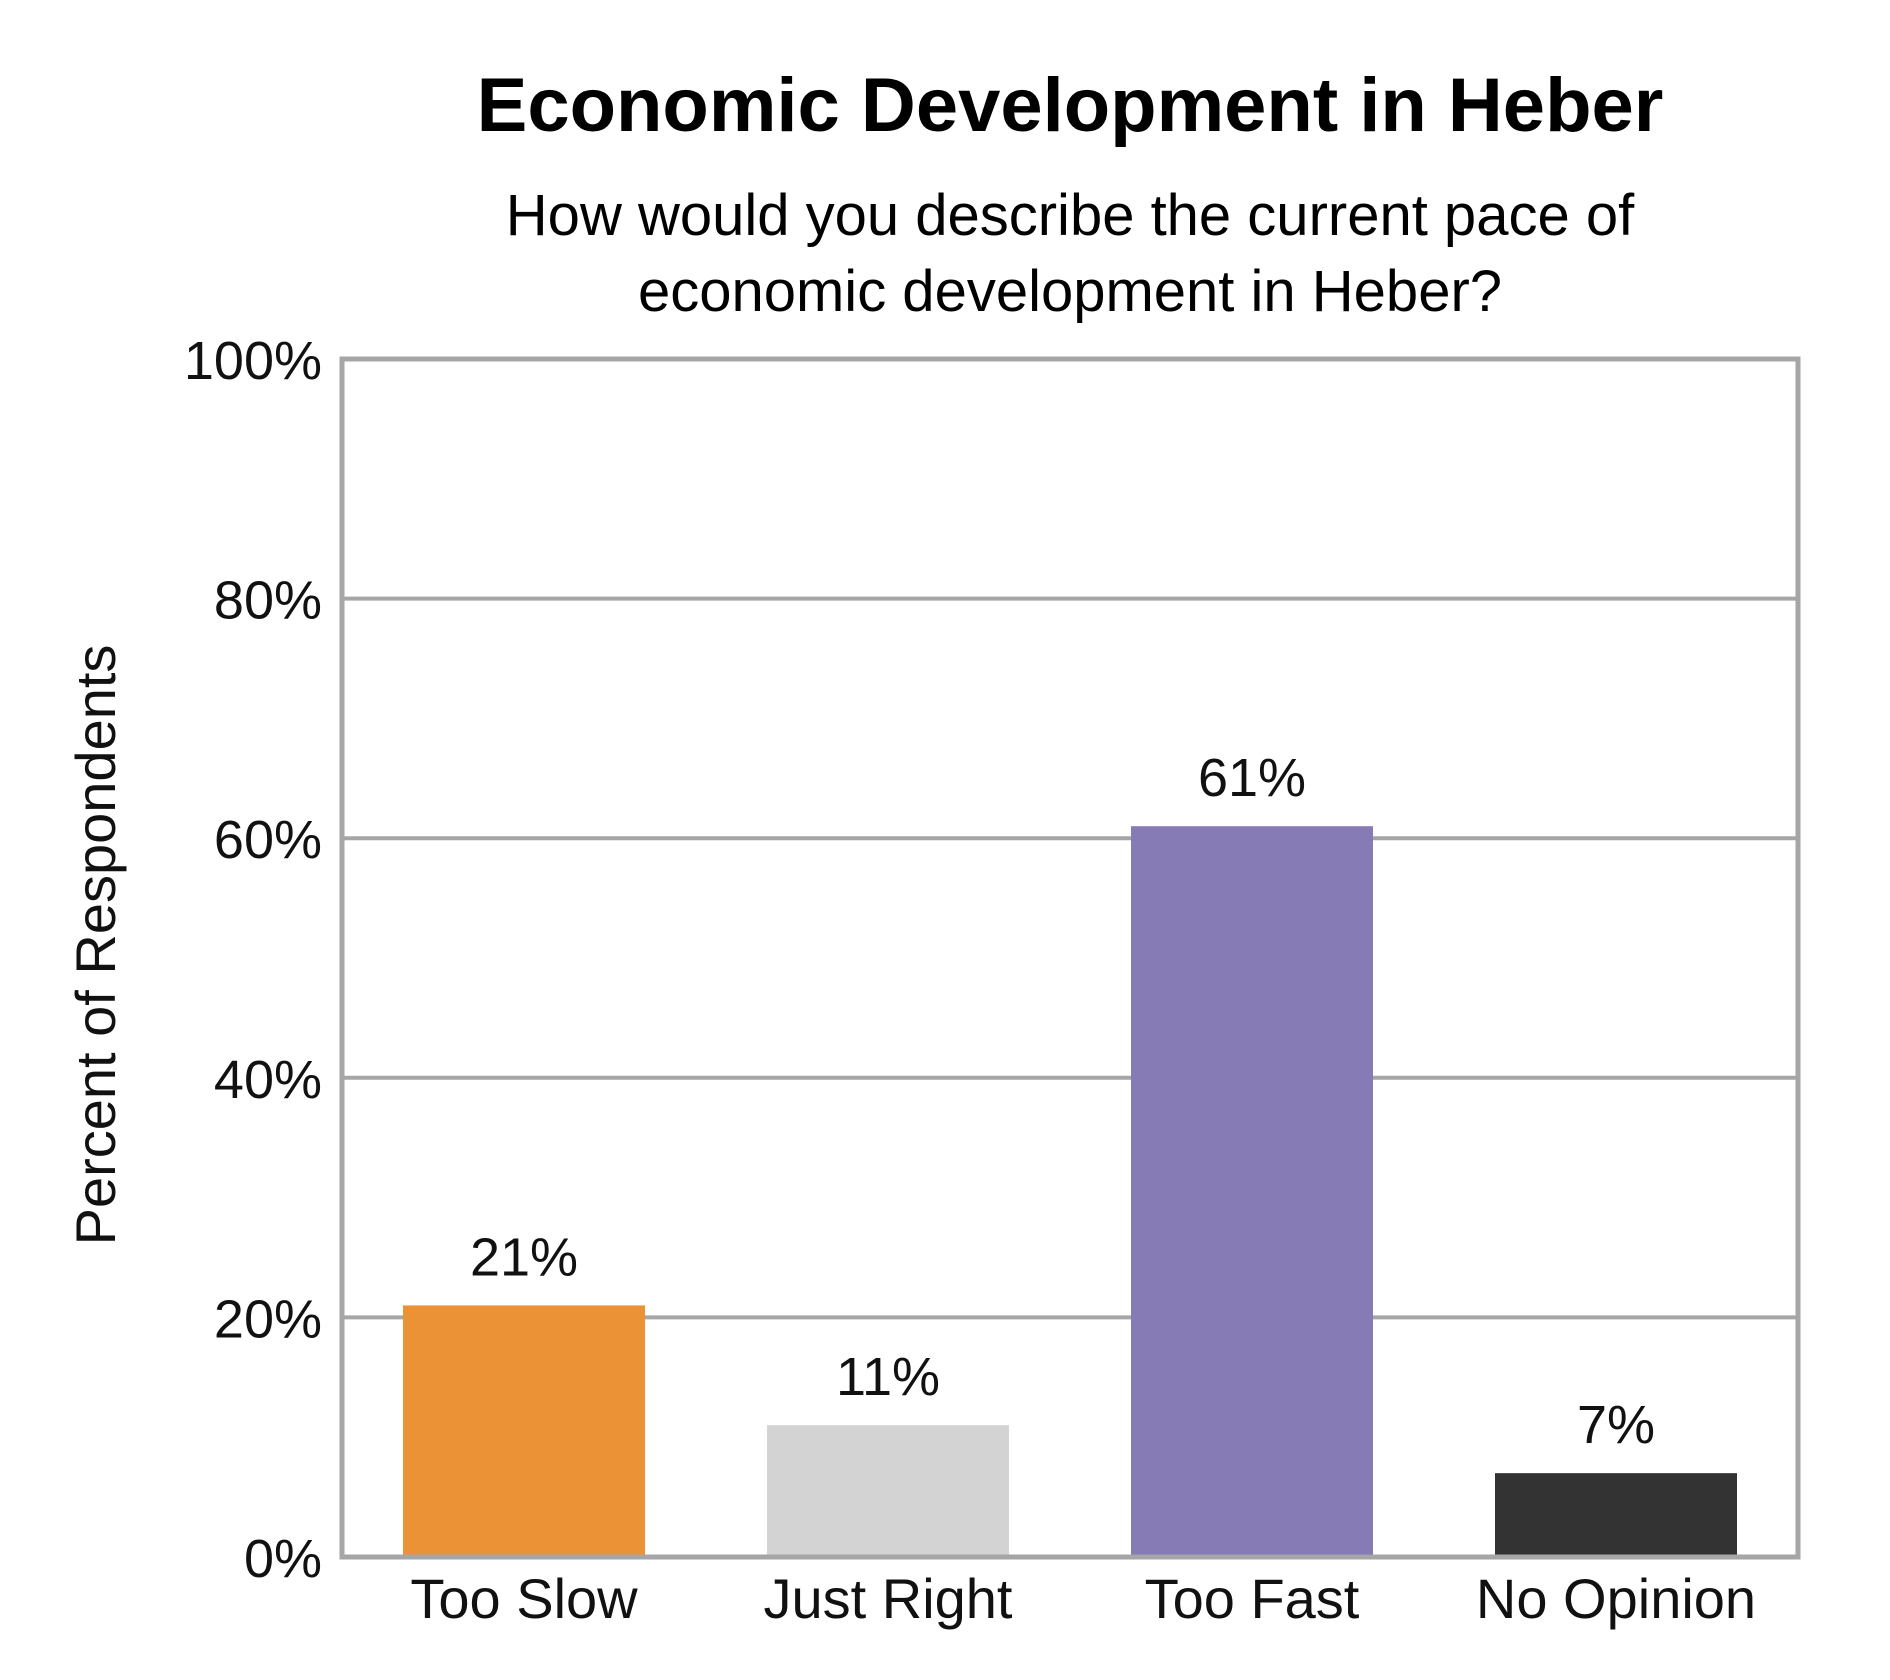 Image resolution: width=1890 pixels, height=1680 pixels. I want to click on y-tick-label: 20%, so click(268, 1319).